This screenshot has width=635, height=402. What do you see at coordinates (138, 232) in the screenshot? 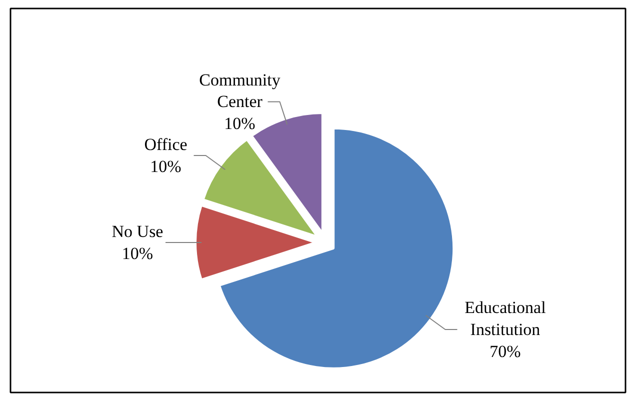
I see `slice-label: No Use` at bounding box center [138, 232].